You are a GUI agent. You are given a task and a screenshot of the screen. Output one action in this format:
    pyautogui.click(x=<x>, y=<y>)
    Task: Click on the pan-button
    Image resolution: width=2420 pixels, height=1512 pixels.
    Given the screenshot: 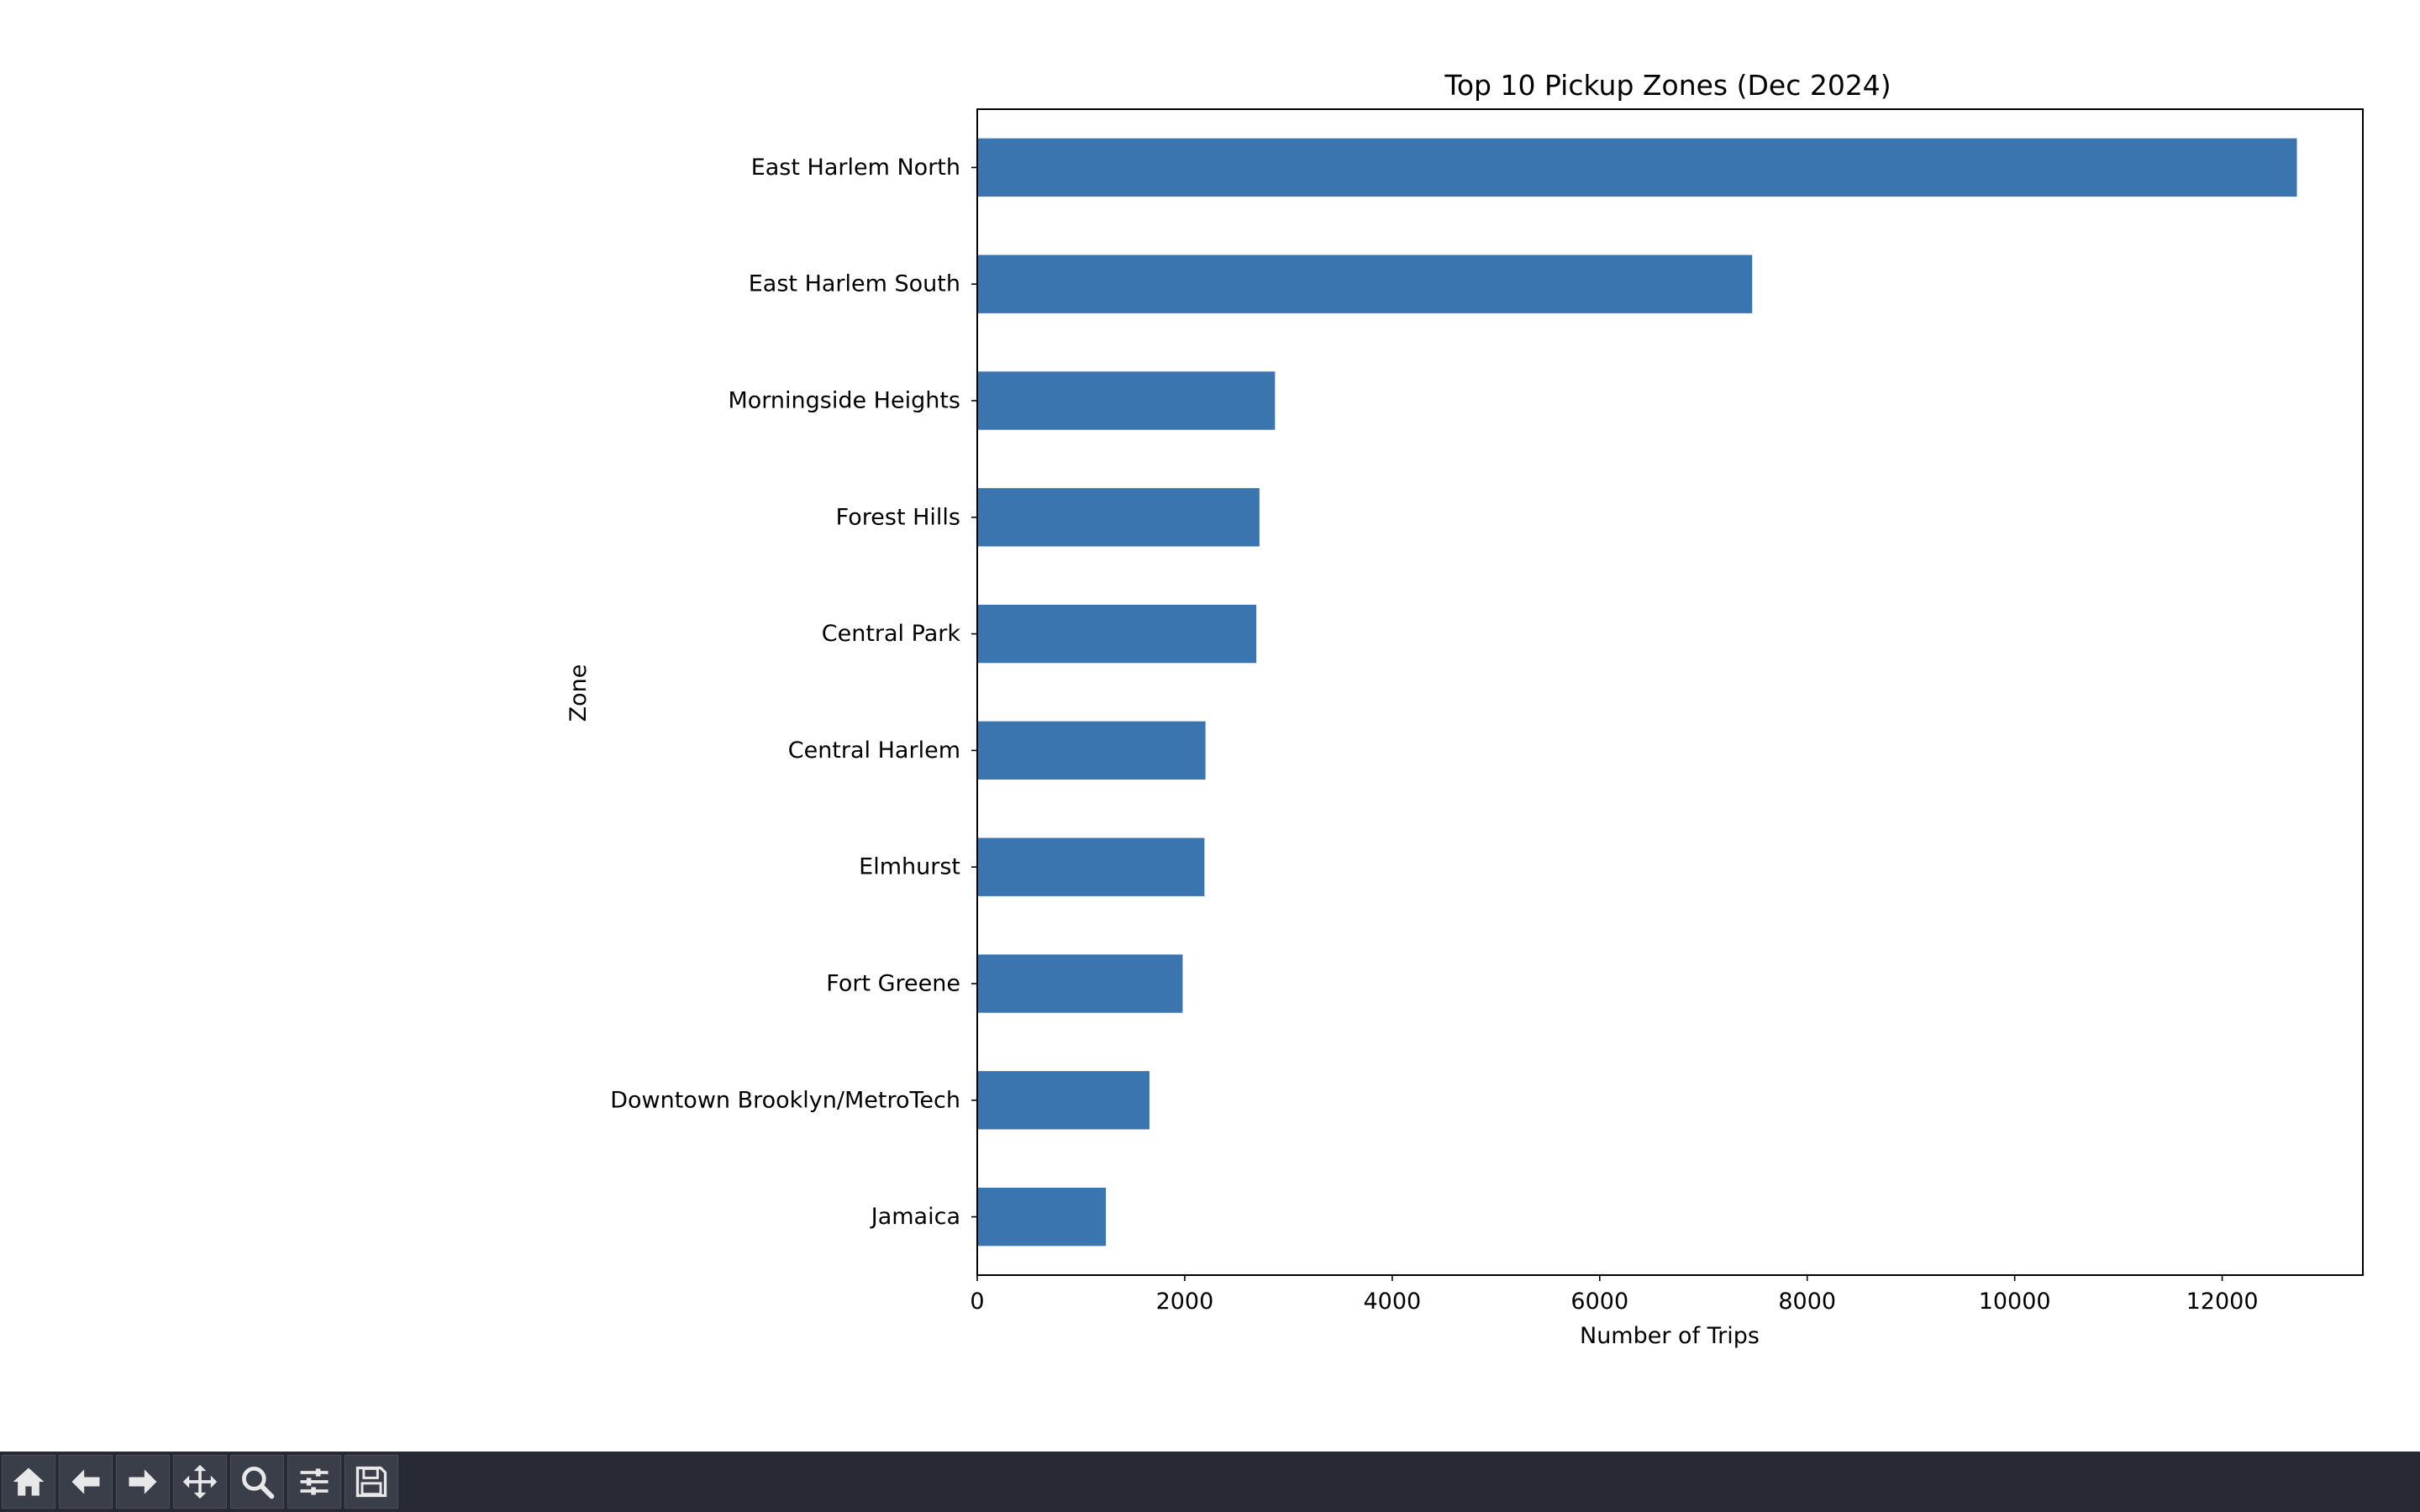 What is the action you would take?
    pyautogui.click(x=200, y=1482)
    